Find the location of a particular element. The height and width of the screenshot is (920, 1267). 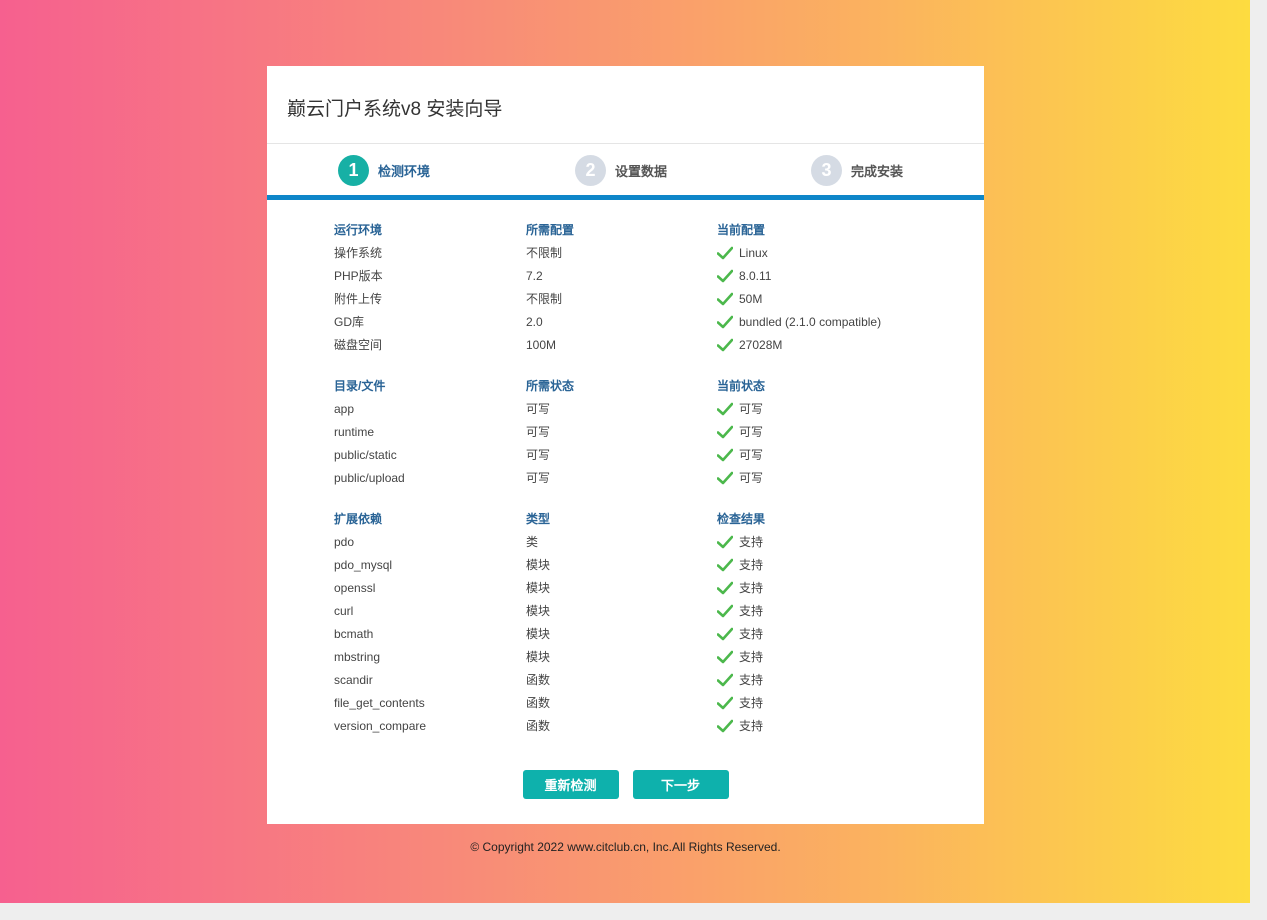

table-row: mbstring 模块 支持 is located at coordinates (659, 656).